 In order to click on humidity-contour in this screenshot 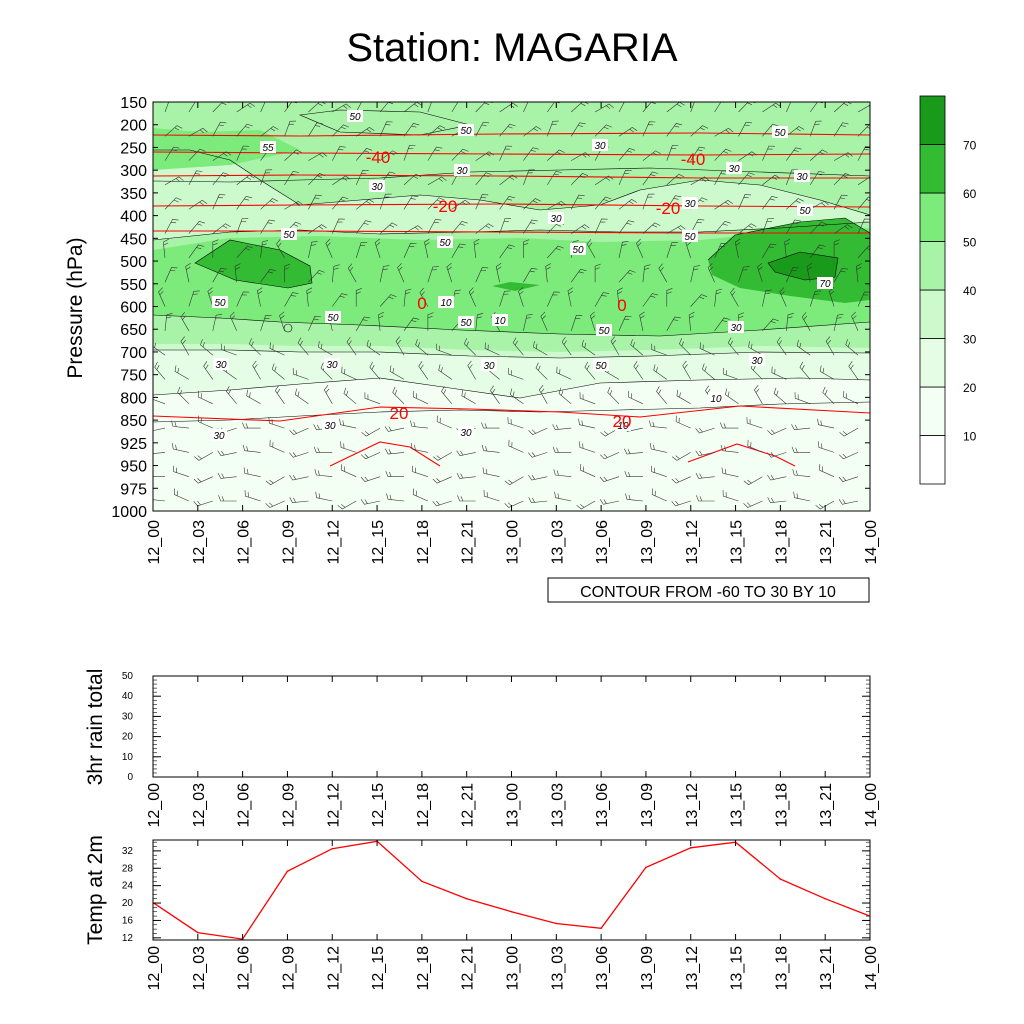, I will do `click(511, 388)`.